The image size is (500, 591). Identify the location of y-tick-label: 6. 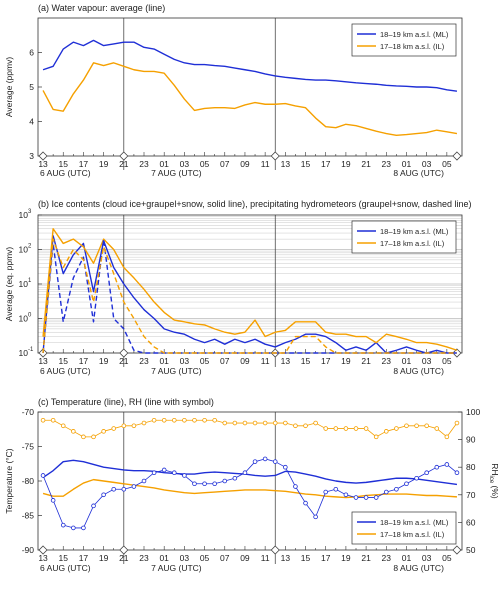
(31, 53).